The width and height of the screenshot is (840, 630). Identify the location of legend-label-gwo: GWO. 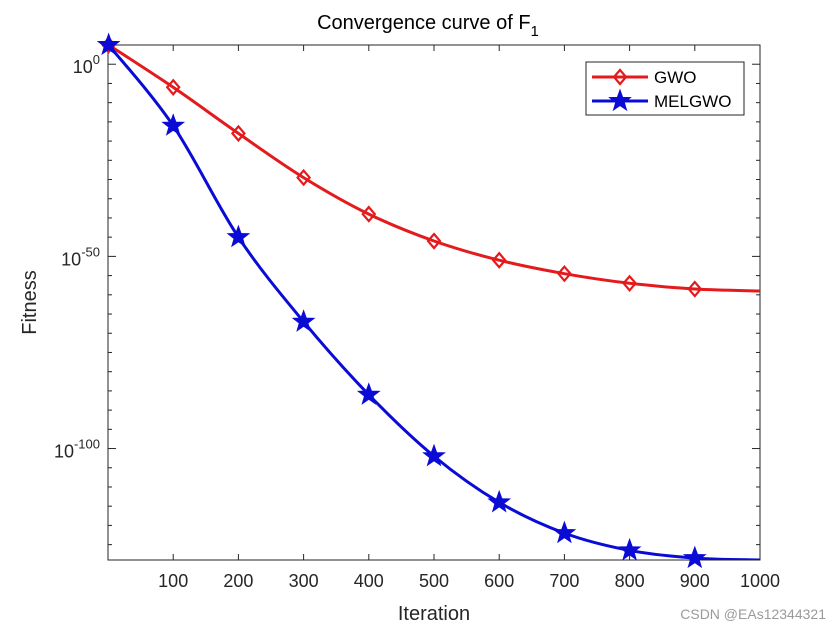
(675, 77).